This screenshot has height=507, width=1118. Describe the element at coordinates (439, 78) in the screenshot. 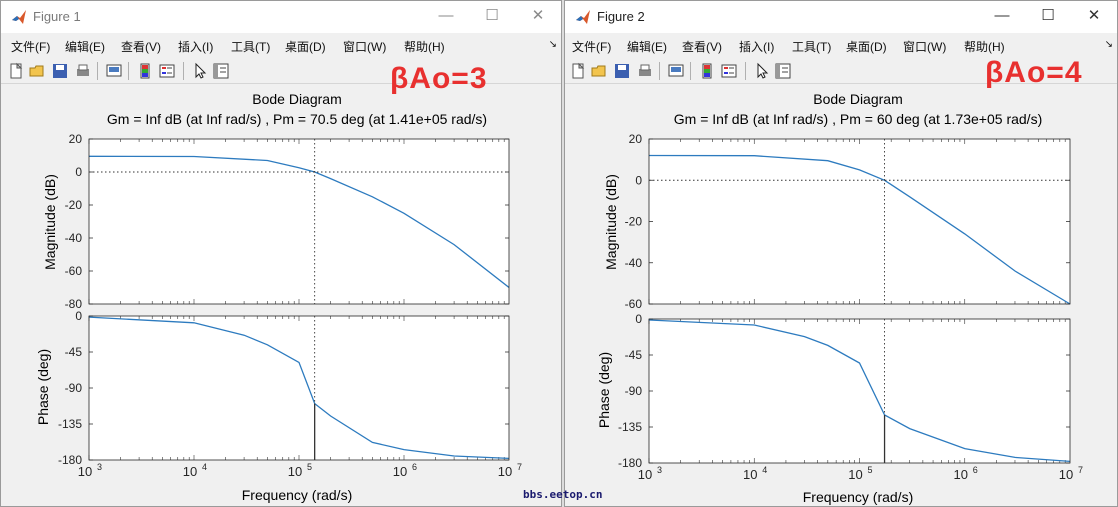

I see `annotation-label: βAo=3` at that location.